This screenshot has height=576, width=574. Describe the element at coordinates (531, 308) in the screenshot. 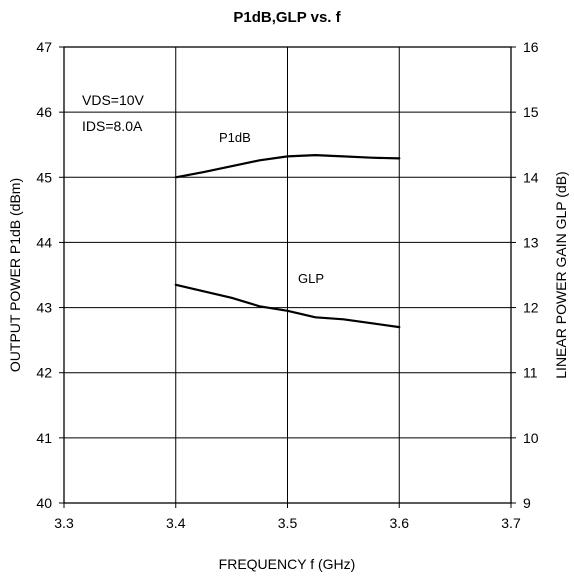

I see `y-right-tick-label: 12` at that location.